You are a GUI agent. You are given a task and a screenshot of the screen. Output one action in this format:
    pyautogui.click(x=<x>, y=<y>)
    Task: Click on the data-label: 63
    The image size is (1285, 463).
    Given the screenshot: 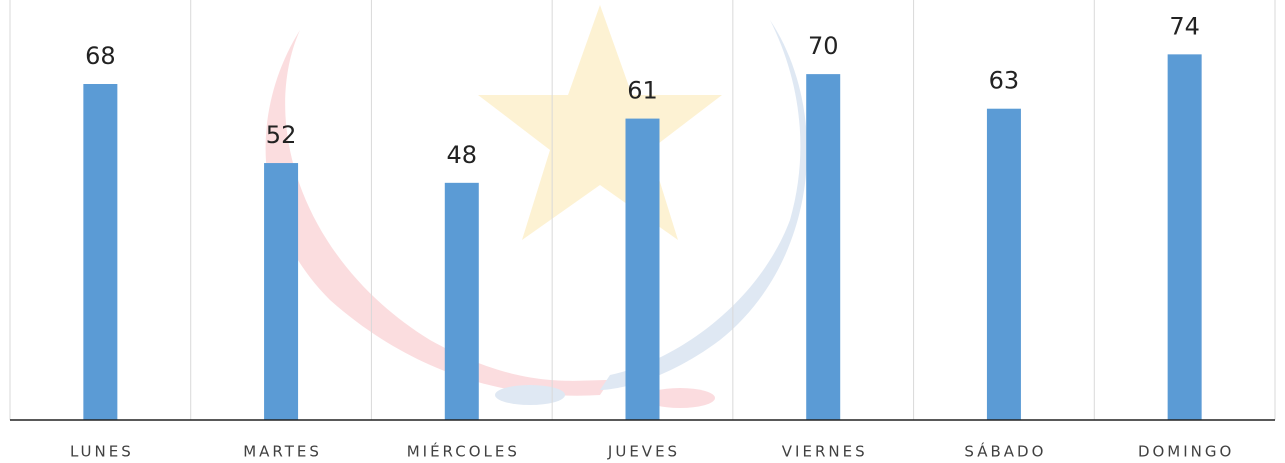 What is the action you would take?
    pyautogui.click(x=1004, y=81)
    